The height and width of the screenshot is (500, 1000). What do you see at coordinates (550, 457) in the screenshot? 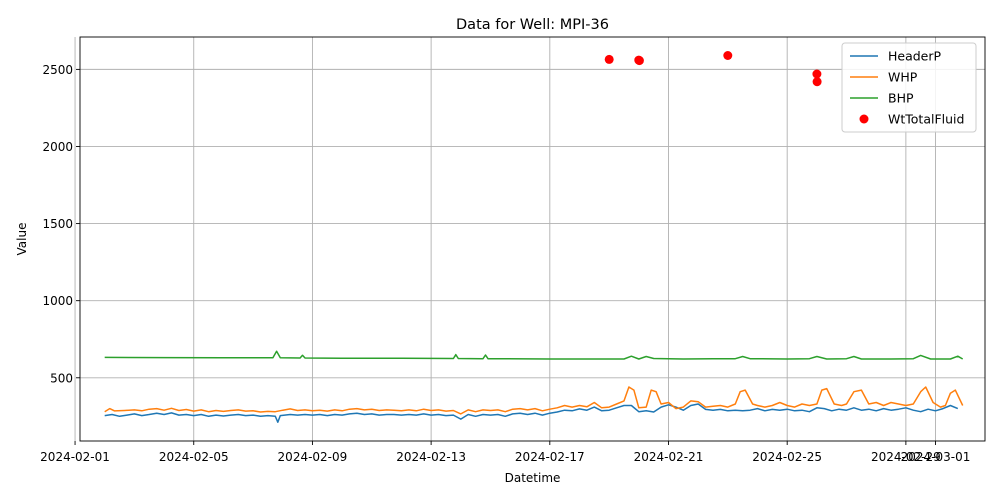
I see `x-tick-label-2024-02-17: 2024-02-17` at bounding box center [550, 457].